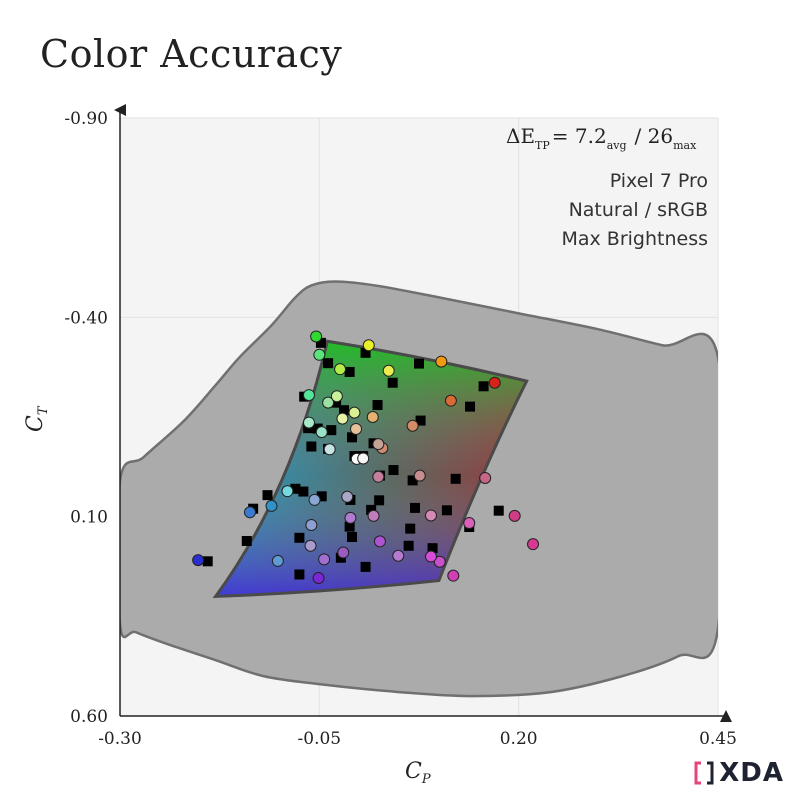  Describe the element at coordinates (370, 469) in the screenshot. I see `target-gamut-outline` at that location.